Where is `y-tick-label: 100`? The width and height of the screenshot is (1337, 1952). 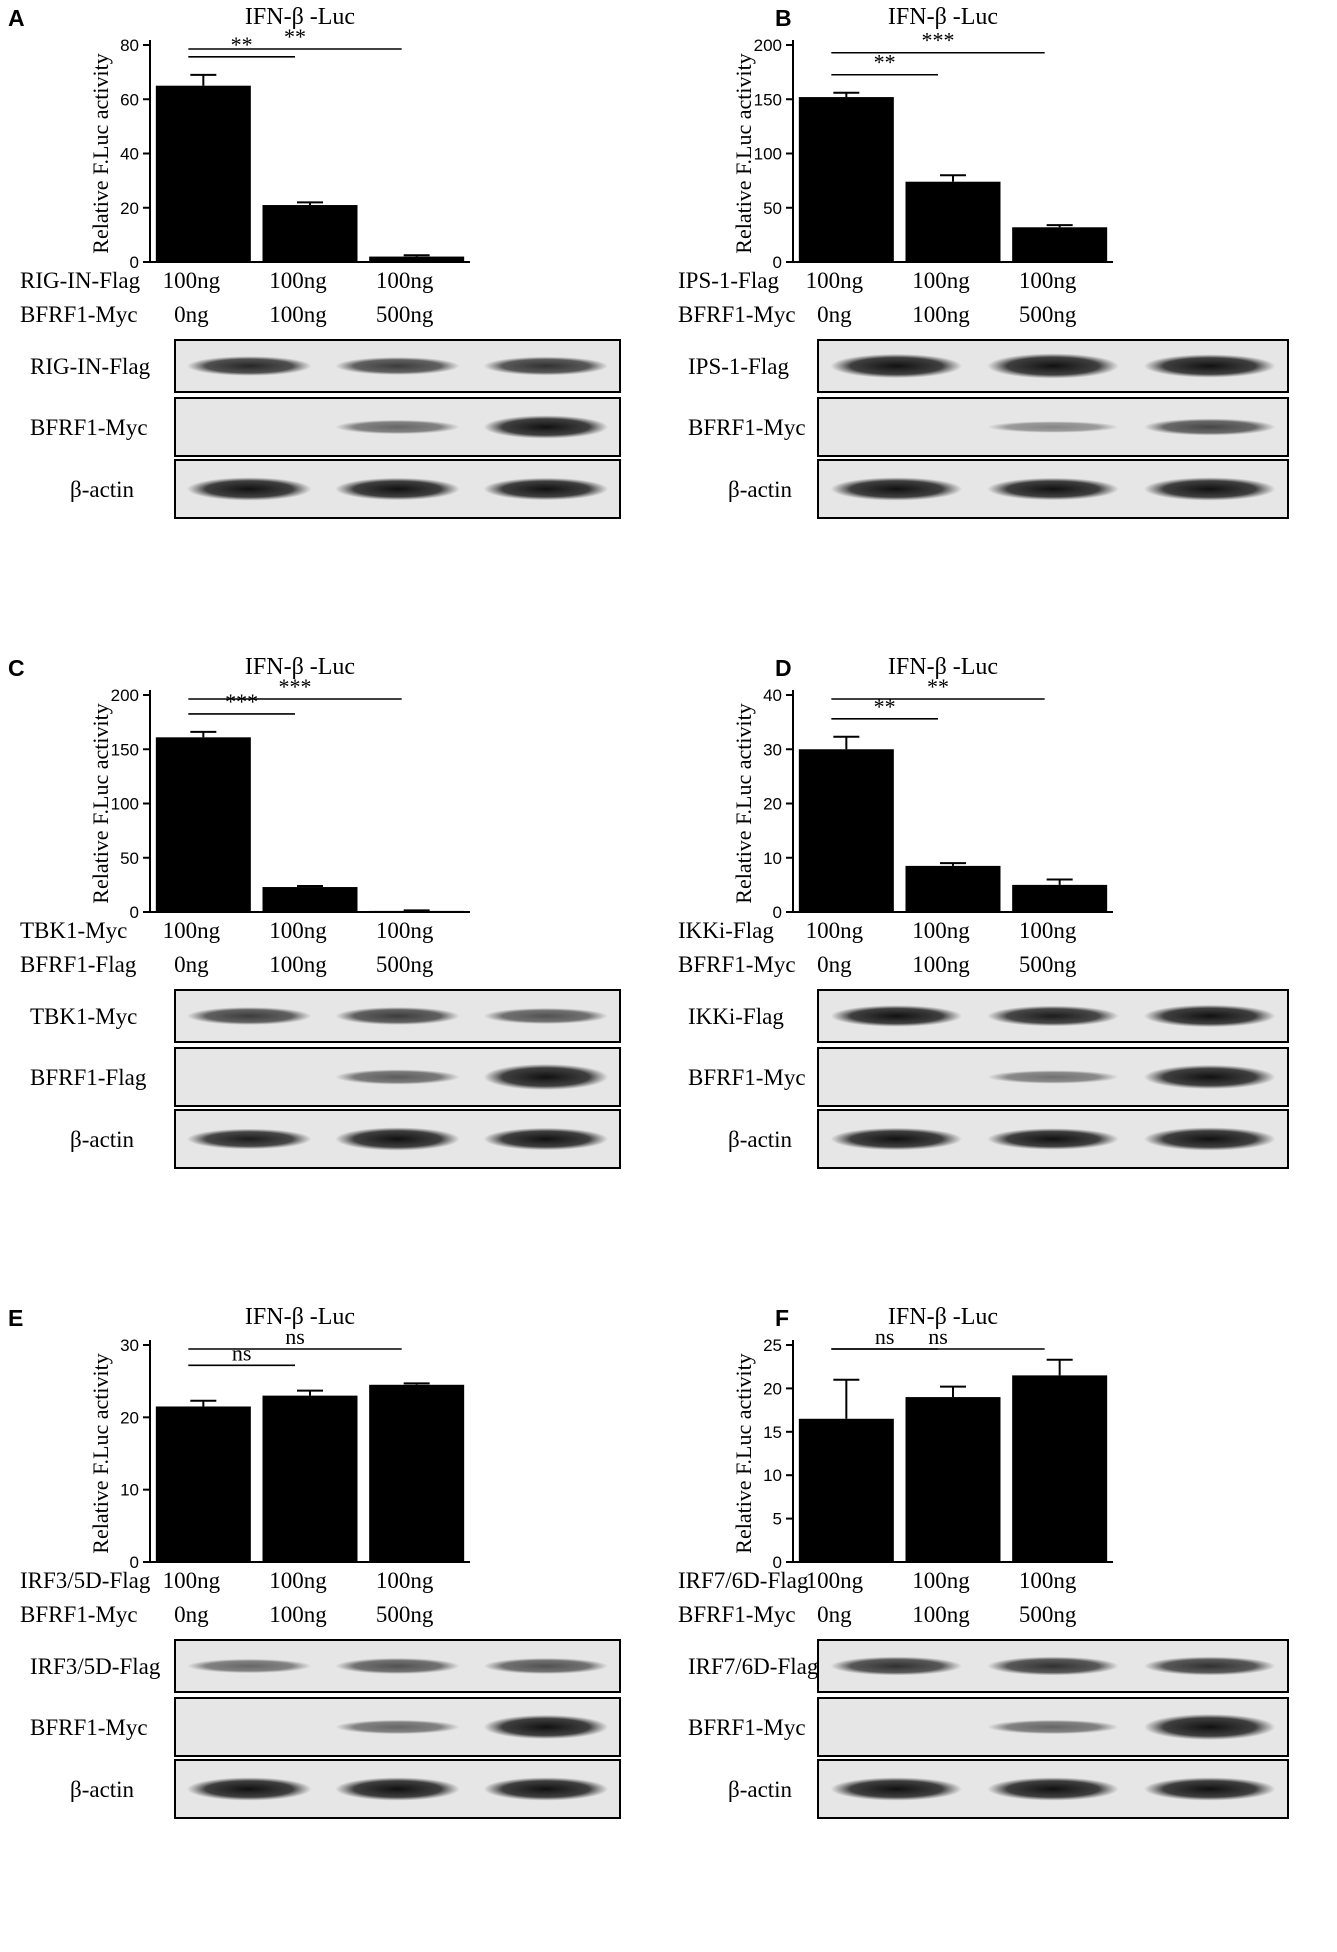 y-tick-label: 100 is located at coordinates (768, 154).